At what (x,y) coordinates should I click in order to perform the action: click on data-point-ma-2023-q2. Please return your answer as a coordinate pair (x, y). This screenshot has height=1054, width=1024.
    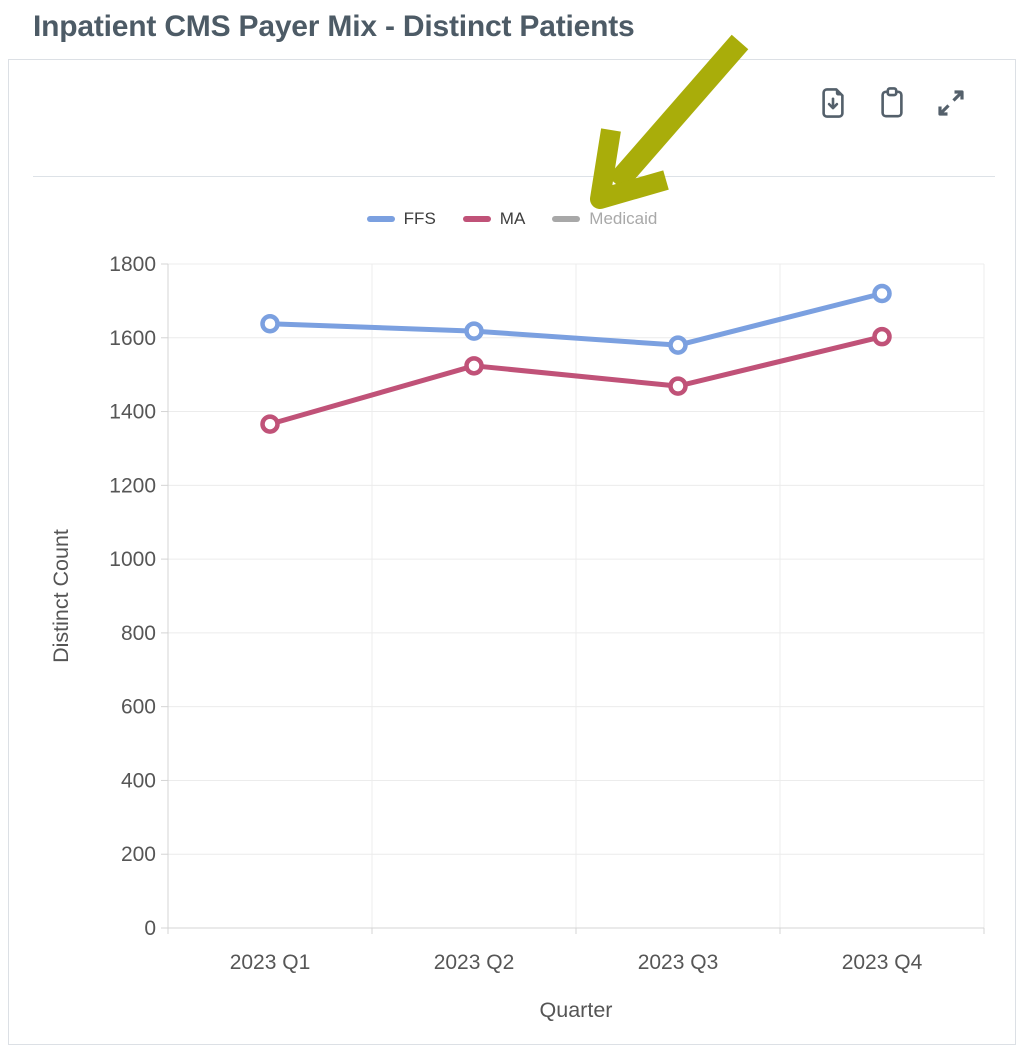
    Looking at the image, I should click on (474, 366).